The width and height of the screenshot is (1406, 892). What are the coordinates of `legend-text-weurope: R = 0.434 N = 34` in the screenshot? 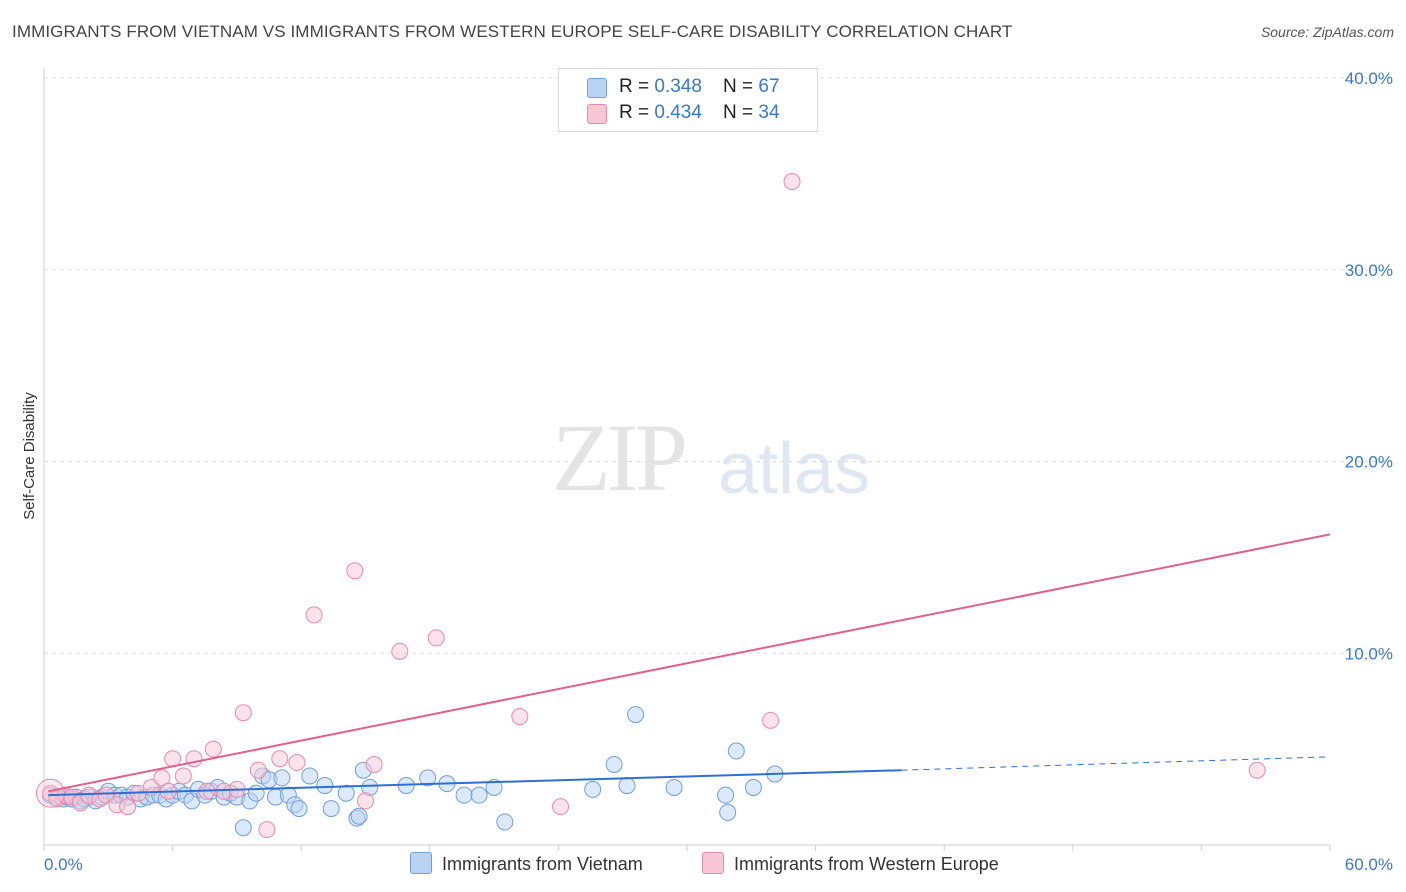 It's located at (699, 113).